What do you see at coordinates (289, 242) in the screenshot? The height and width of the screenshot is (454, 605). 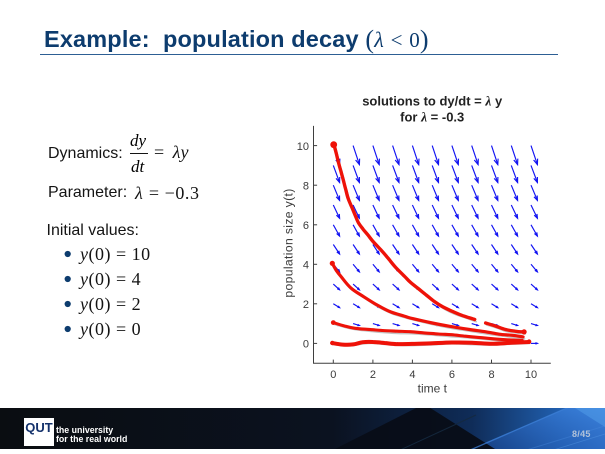 I see `svg-text: population size y(t)` at bounding box center [289, 242].